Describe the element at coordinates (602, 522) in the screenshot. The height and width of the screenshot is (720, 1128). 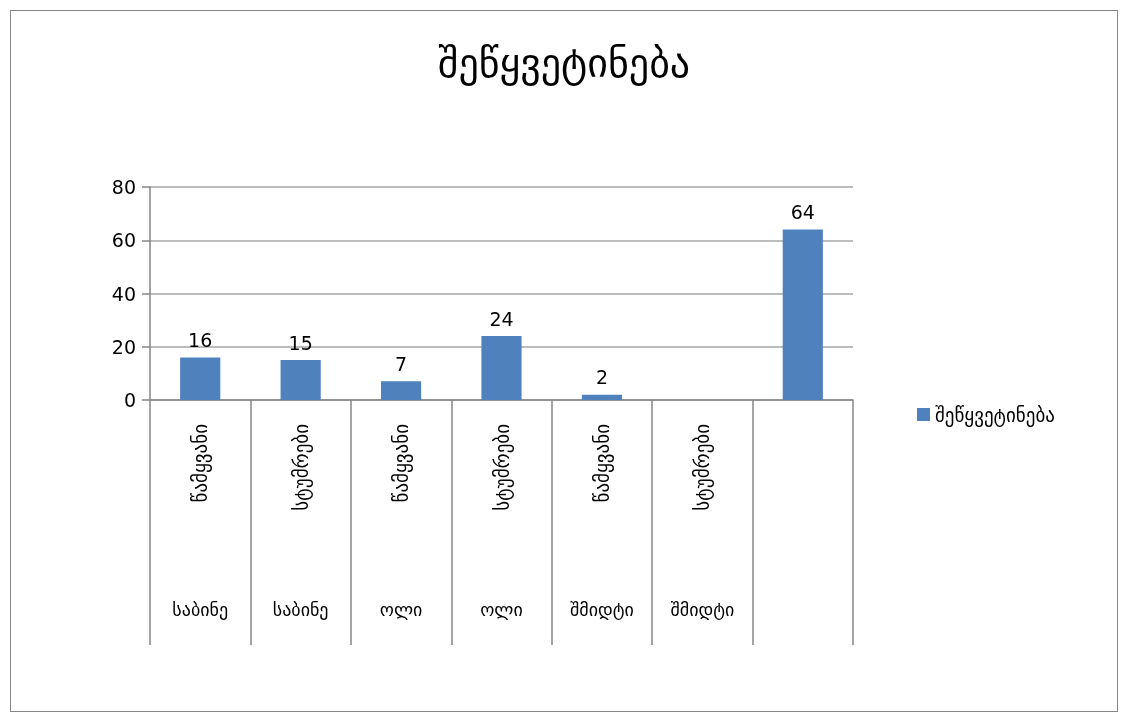
I see `category-label: წამყვანი შმიდტი` at that location.